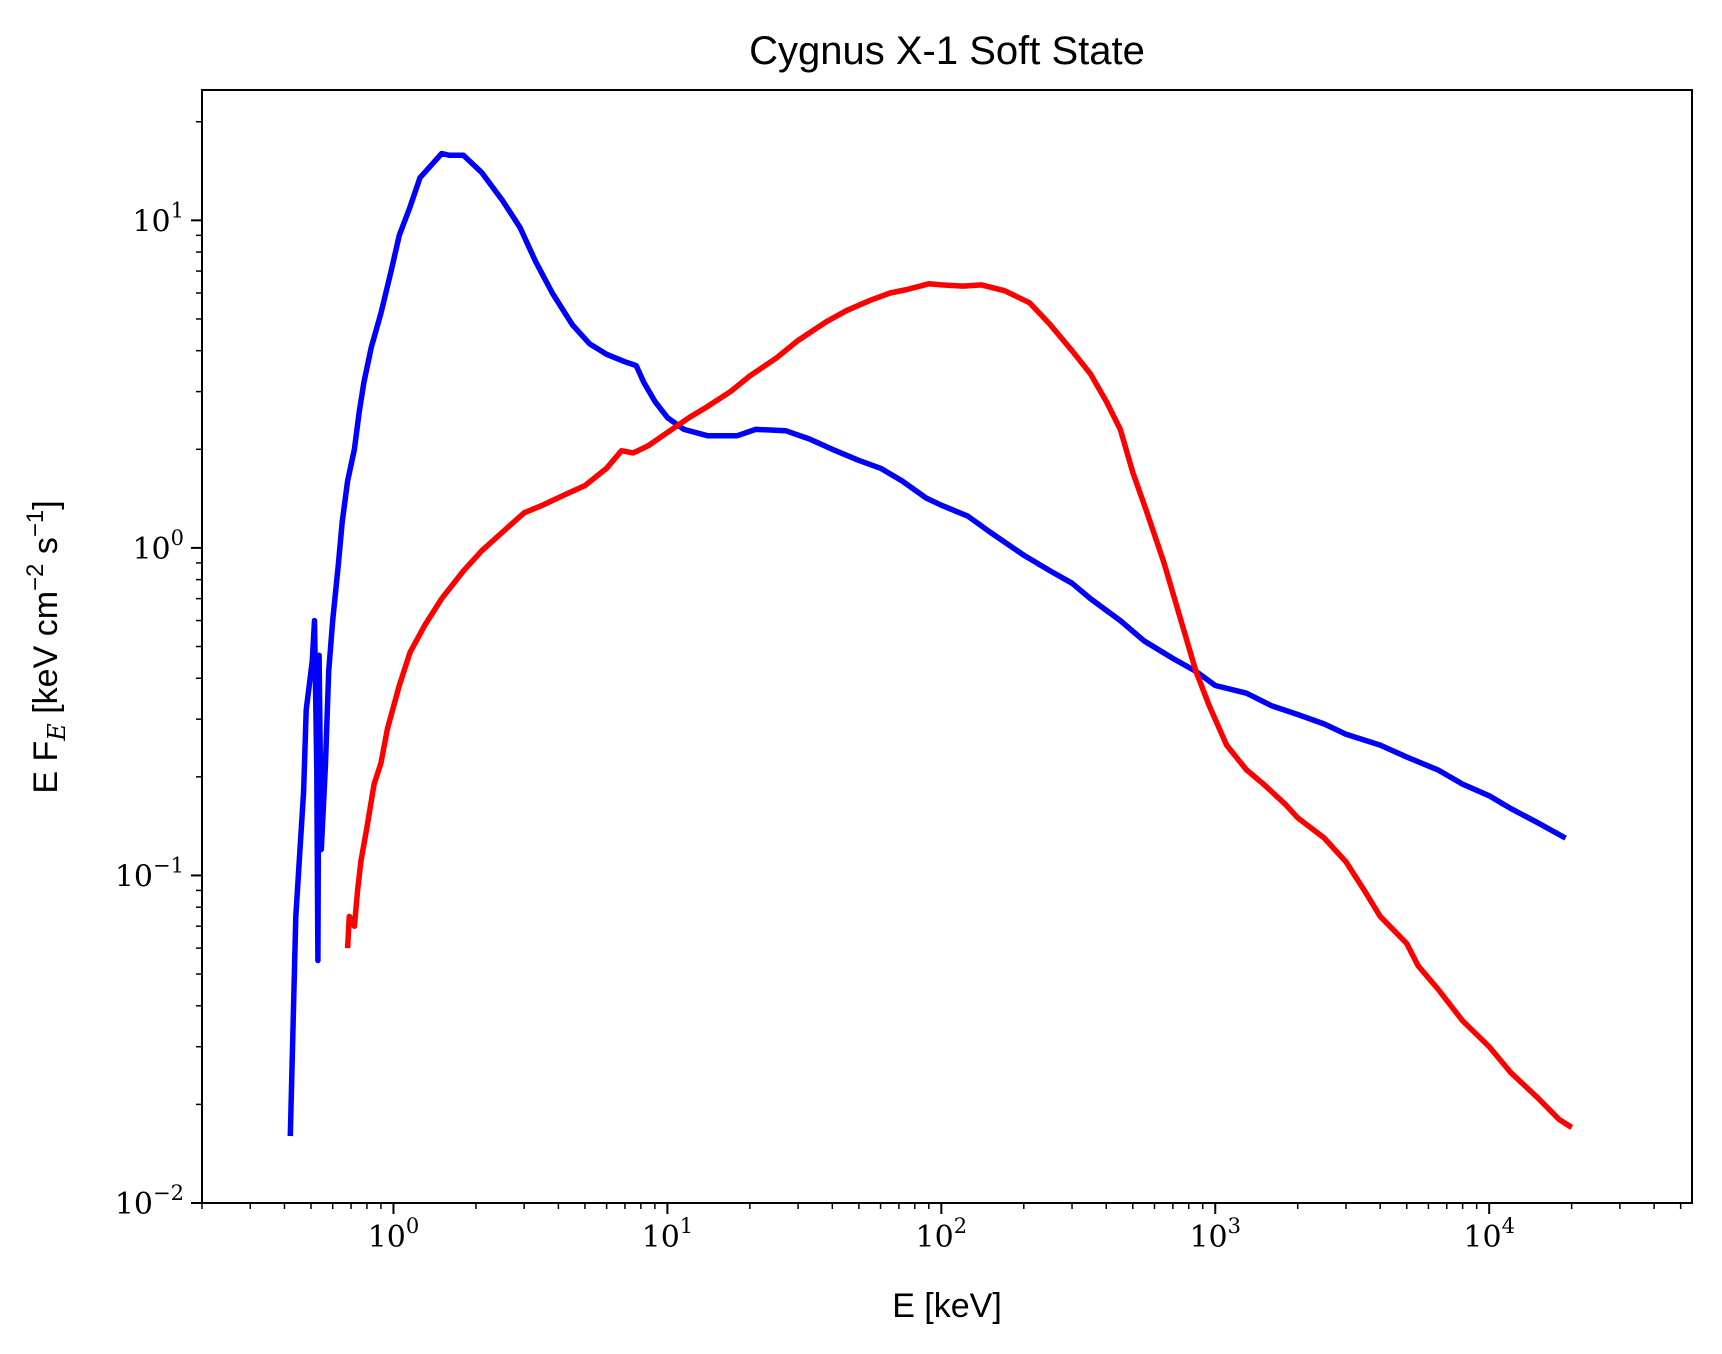 The width and height of the screenshot is (1722, 1354). I want to click on y-tick-label: 10⁻¹, so click(149, 873).